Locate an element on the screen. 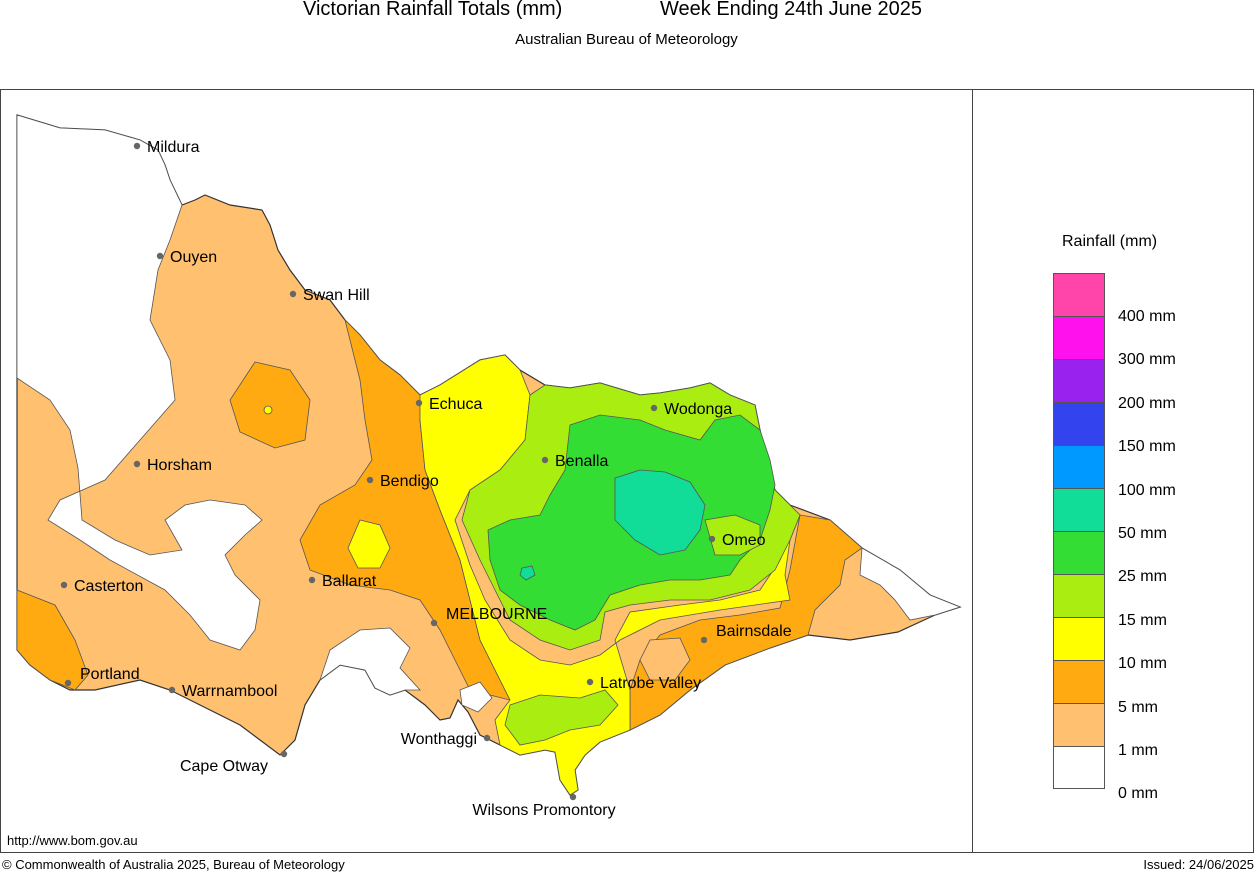 The width and height of the screenshot is (1257, 874). town-dot-bendigo is located at coordinates (370, 480).